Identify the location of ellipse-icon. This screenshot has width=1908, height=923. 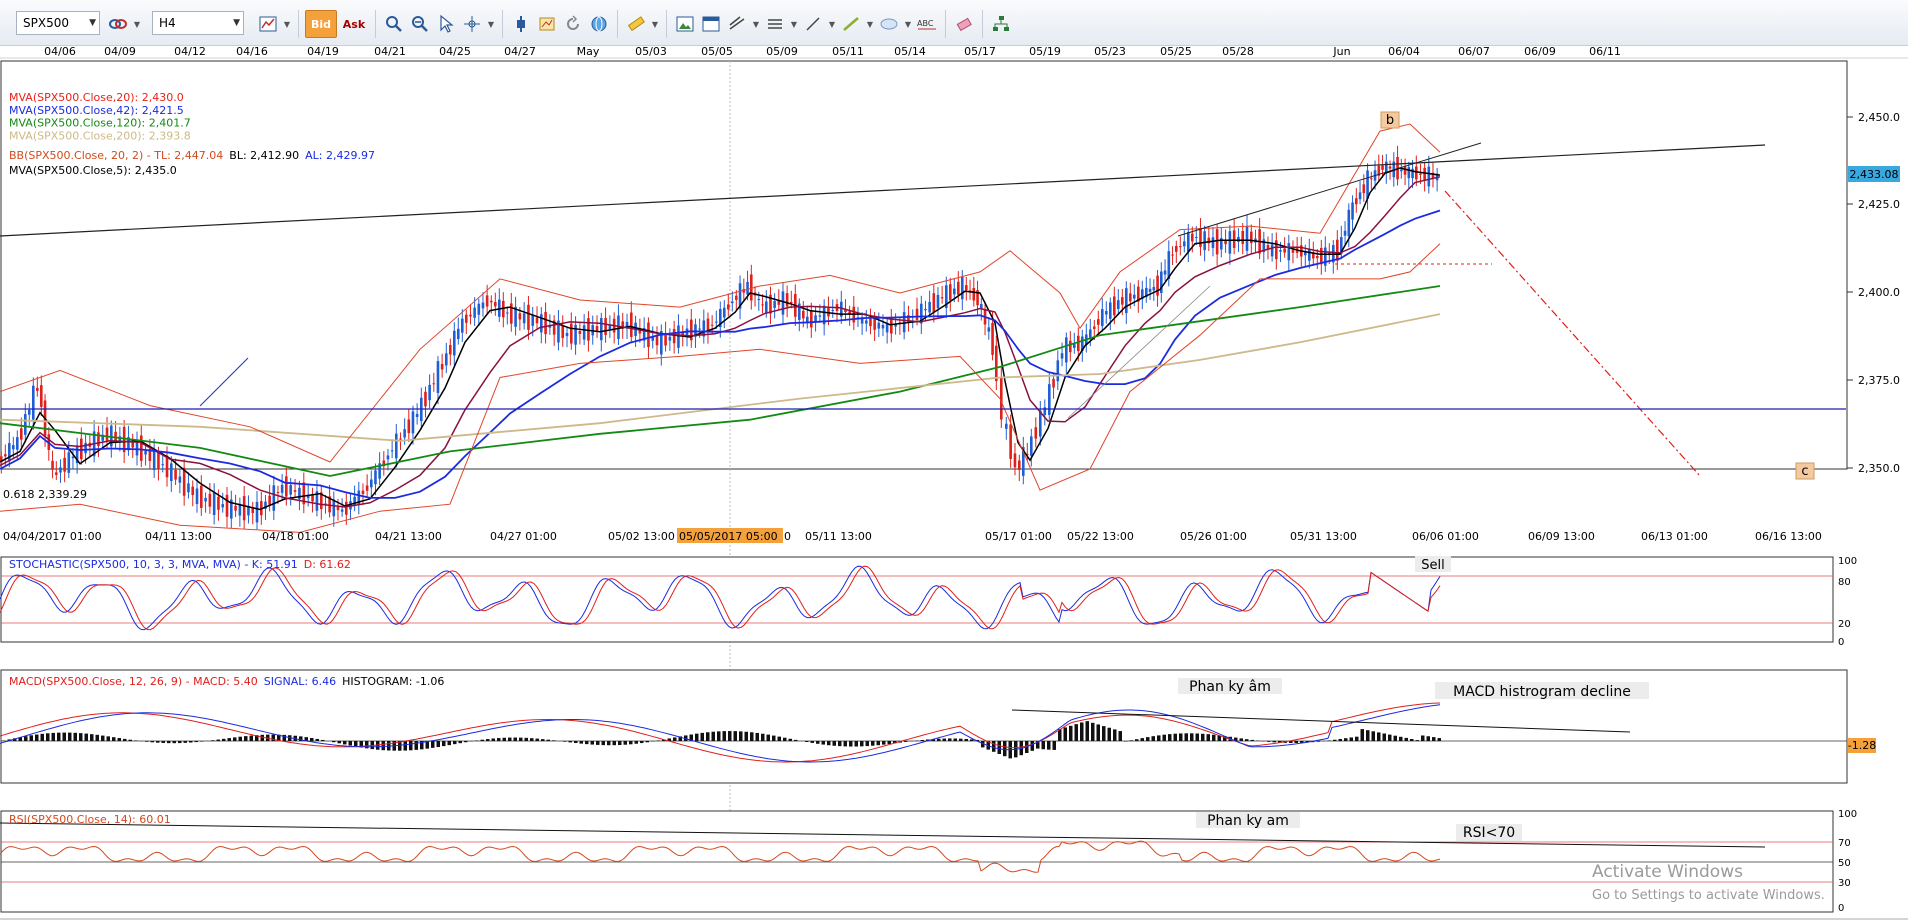
(889, 24).